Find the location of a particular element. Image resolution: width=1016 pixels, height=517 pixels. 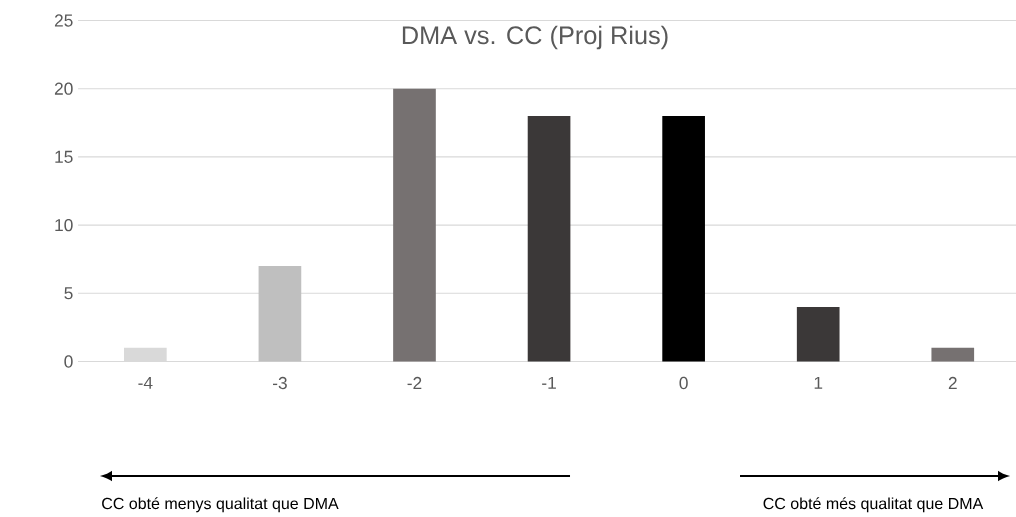

text: CC obté menys qualitat que DMA is located at coordinates (220, 505).